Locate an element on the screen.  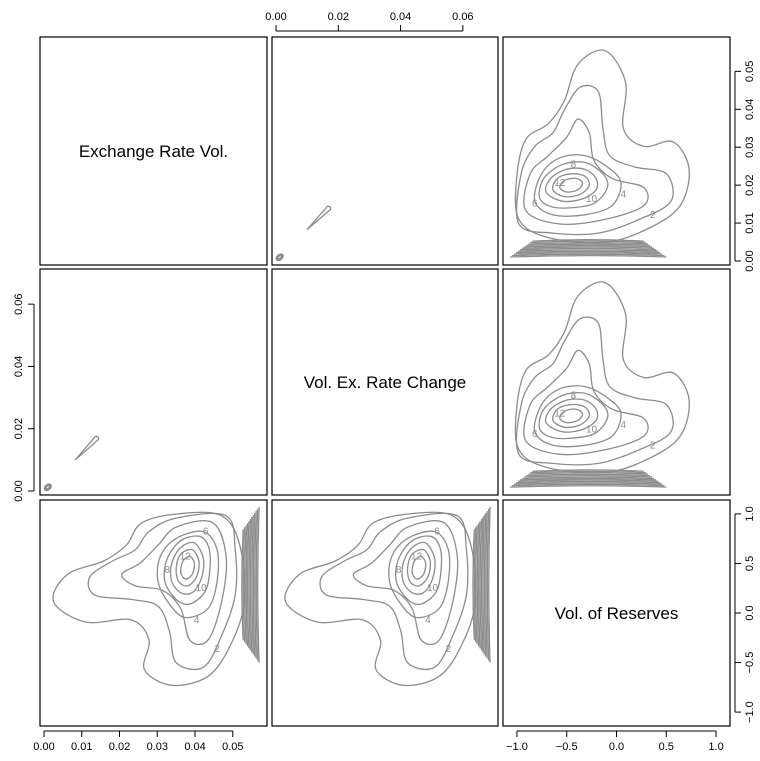
v3-vs-v2-contour-label: 12 is located at coordinates (417, 557).